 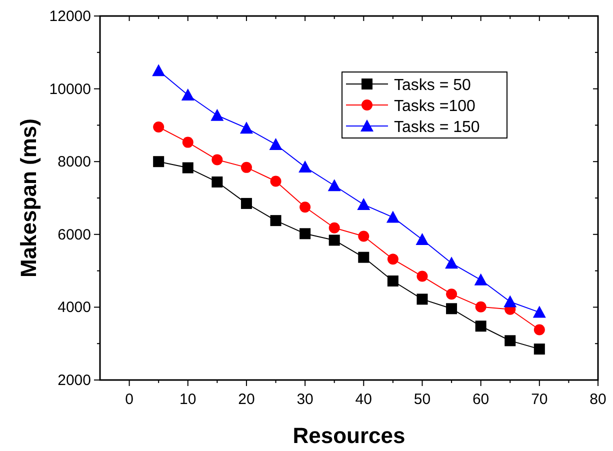 I want to click on y-tick-label: 2000, so click(x=74, y=380).